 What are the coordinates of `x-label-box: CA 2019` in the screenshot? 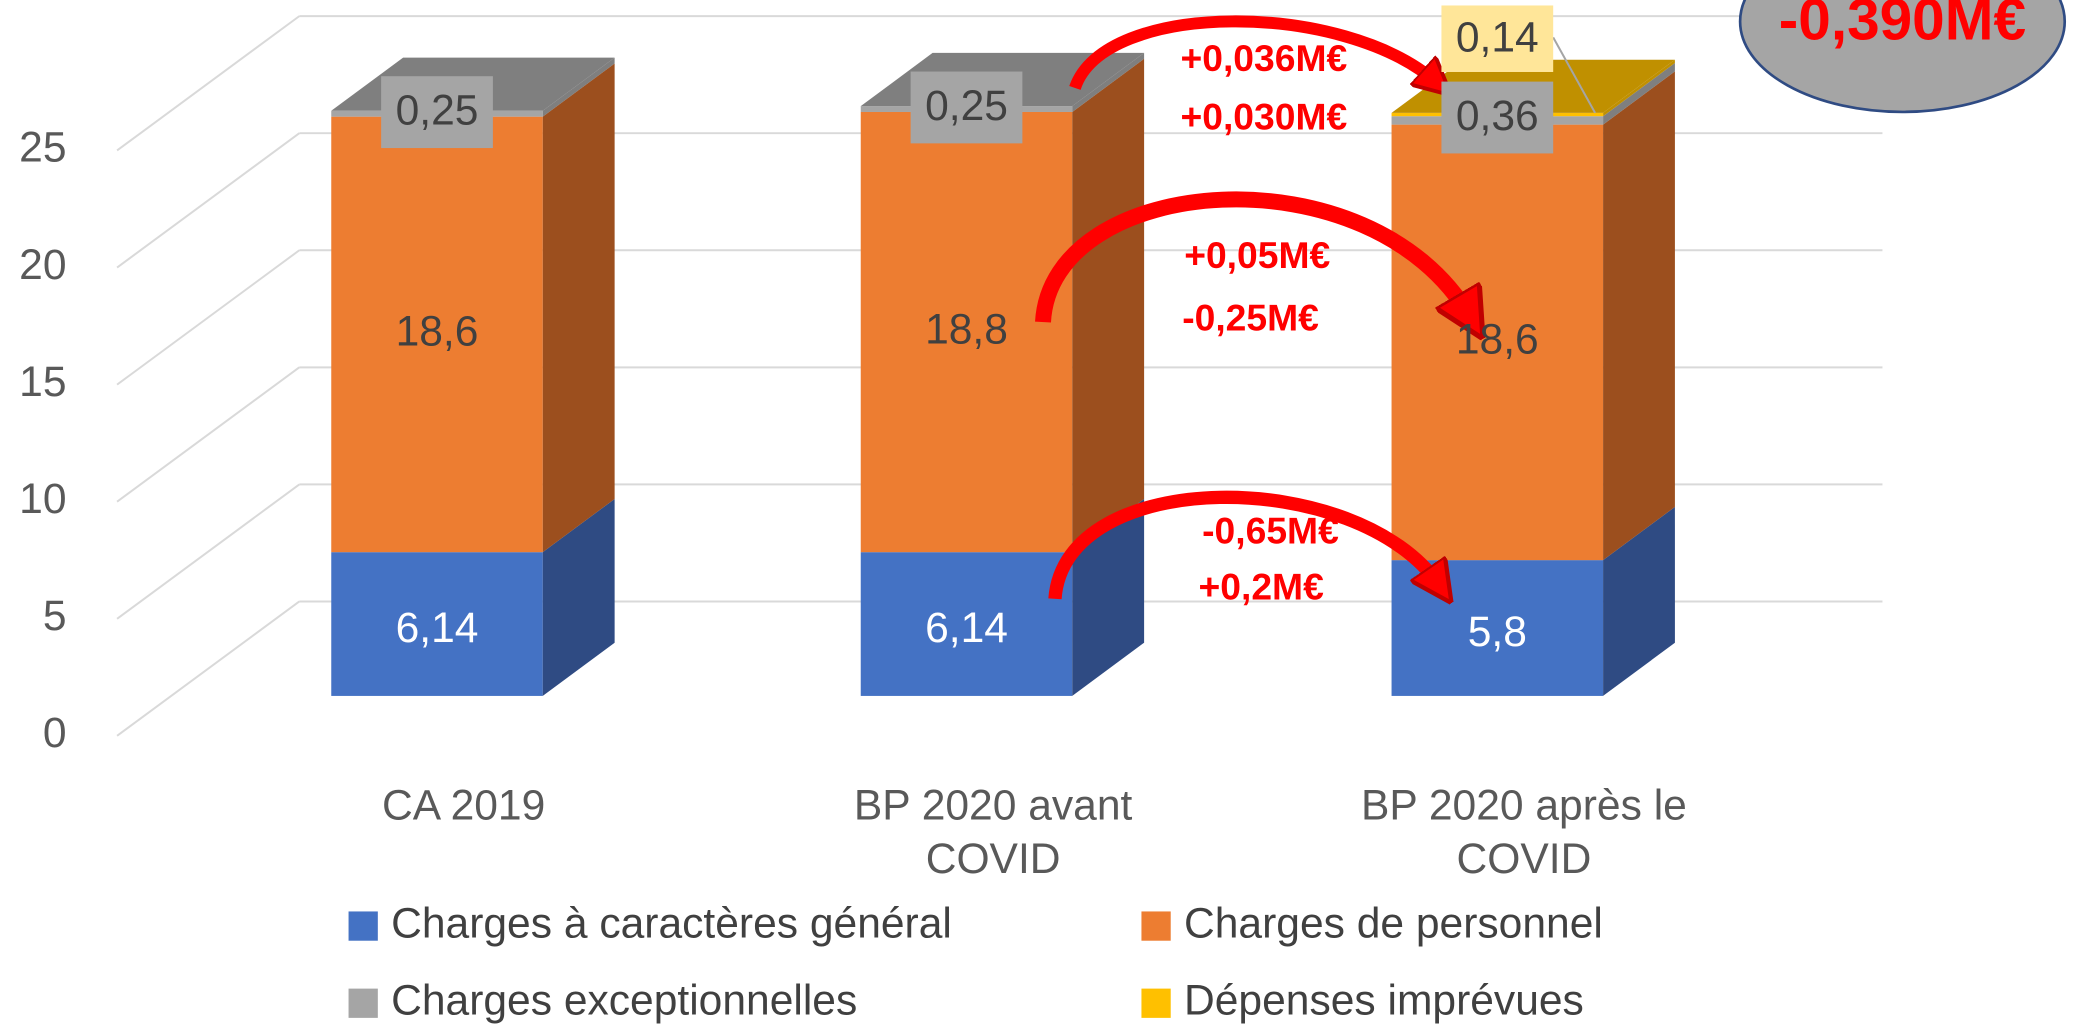 It's located at (463, 805).